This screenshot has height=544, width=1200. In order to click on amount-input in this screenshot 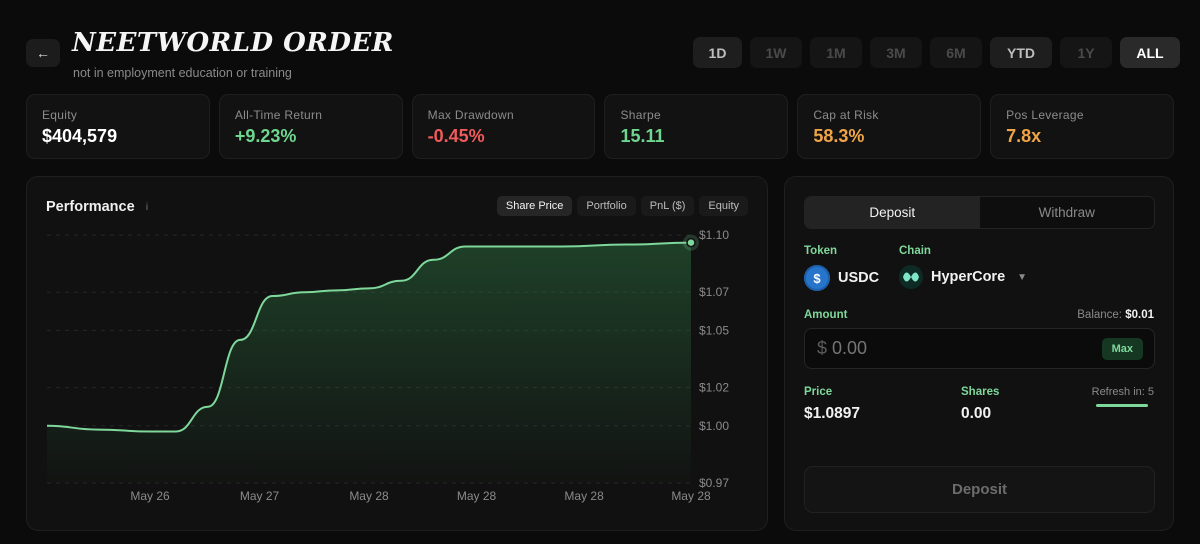, I will do `click(962, 348)`.